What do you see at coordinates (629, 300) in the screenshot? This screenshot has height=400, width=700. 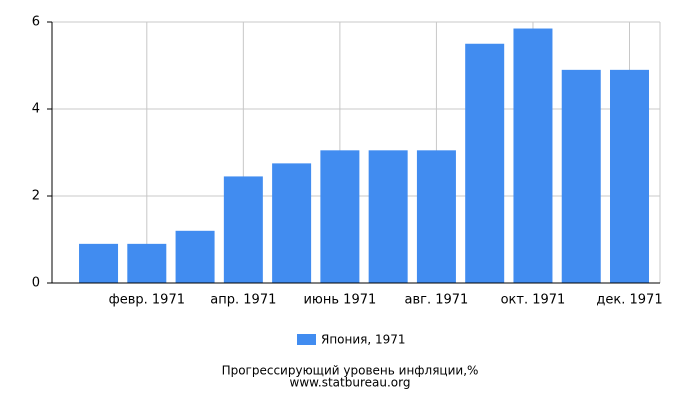 I see `x-tick-label: дек. 1971` at bounding box center [629, 300].